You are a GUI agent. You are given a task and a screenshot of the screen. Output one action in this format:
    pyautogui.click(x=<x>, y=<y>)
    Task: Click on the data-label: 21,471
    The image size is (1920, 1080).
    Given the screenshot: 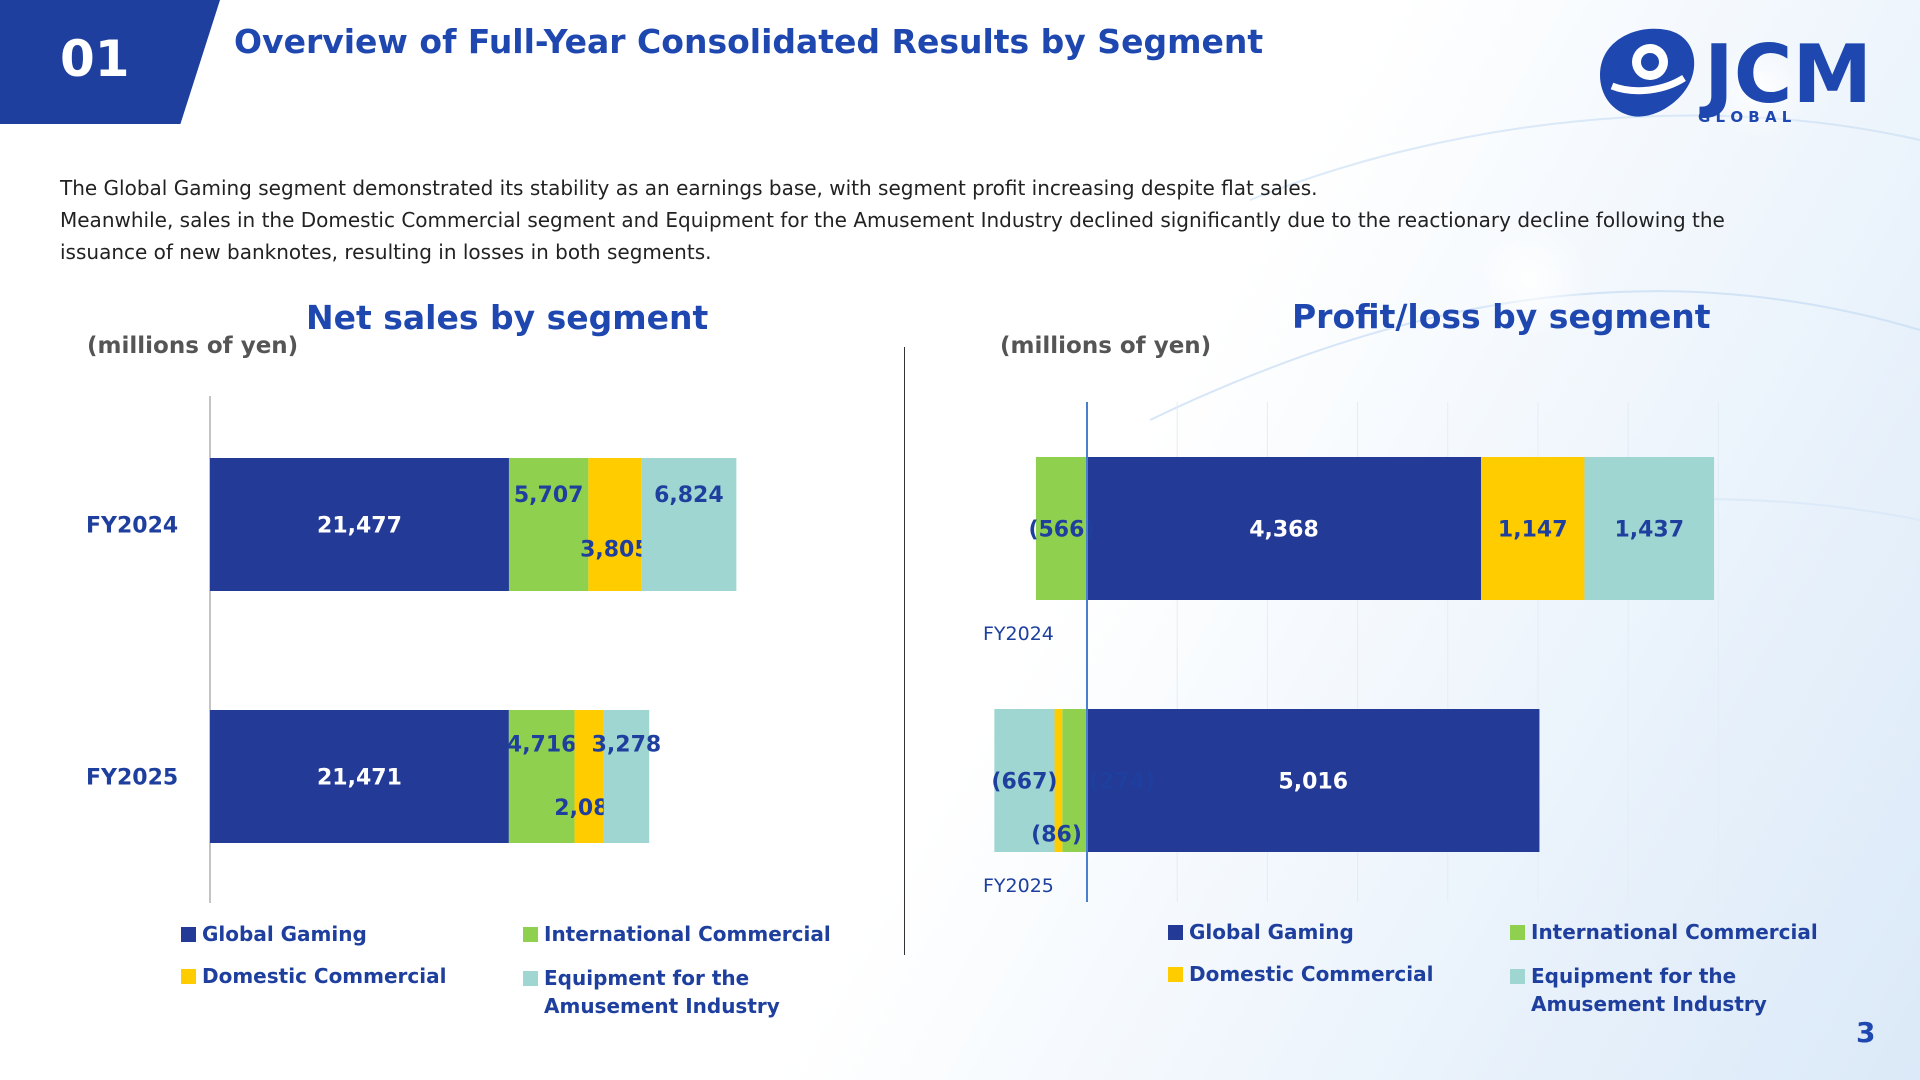 What is the action you would take?
    pyautogui.click(x=359, y=778)
    